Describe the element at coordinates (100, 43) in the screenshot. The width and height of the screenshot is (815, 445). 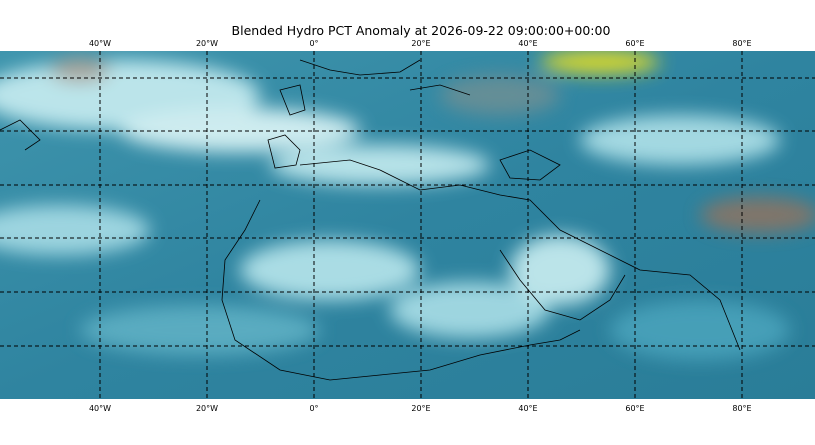
I see `longitude-label-top: 40°W` at that location.